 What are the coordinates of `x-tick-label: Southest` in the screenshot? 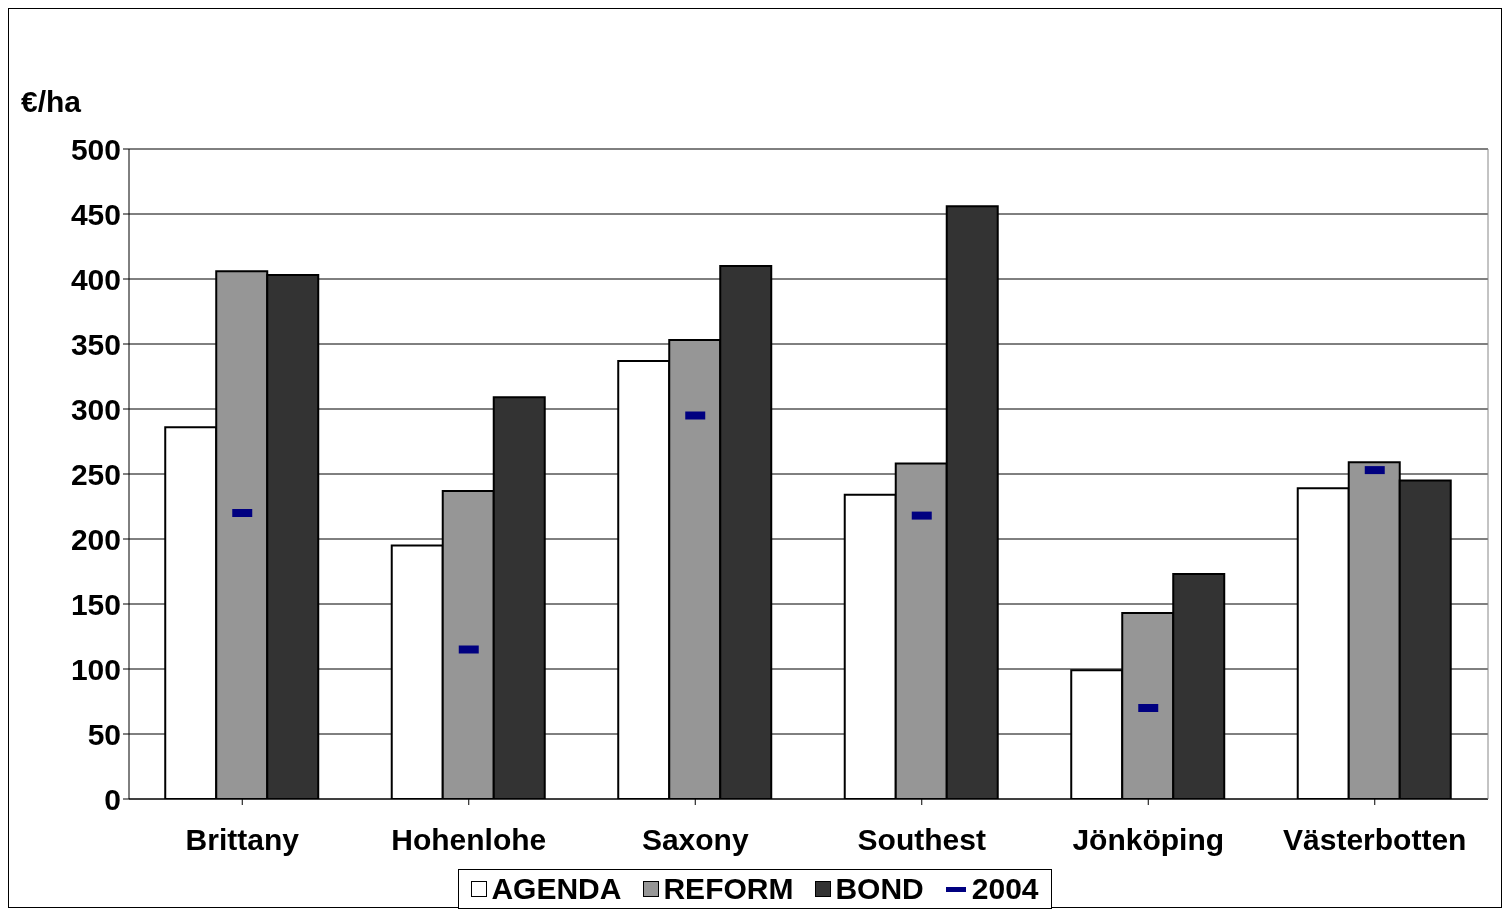 It's located at (921, 840).